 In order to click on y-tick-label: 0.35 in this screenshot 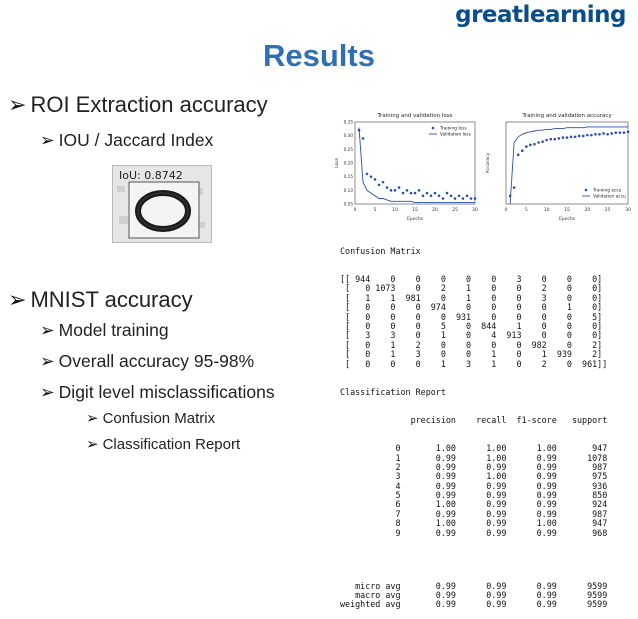, I will do `click(349, 122)`.